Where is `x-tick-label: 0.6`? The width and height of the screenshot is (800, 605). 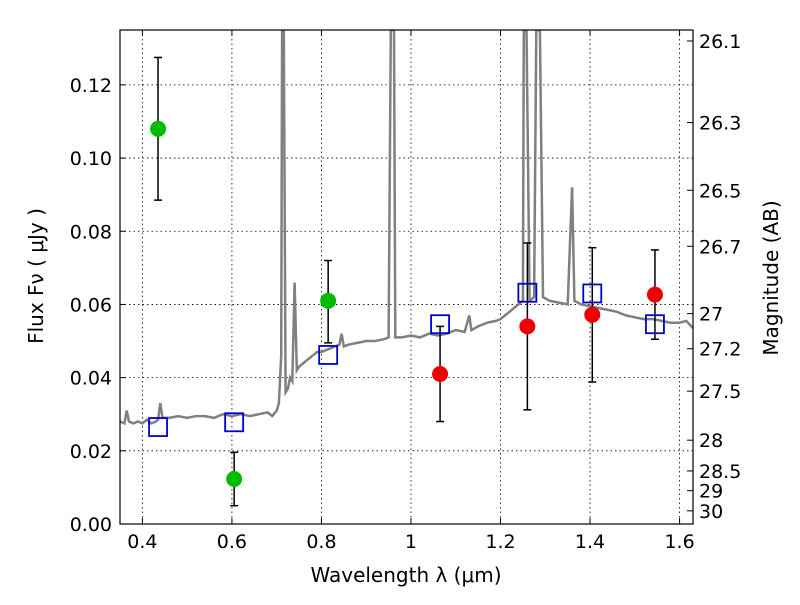
x-tick-label: 0.6 is located at coordinates (232, 542).